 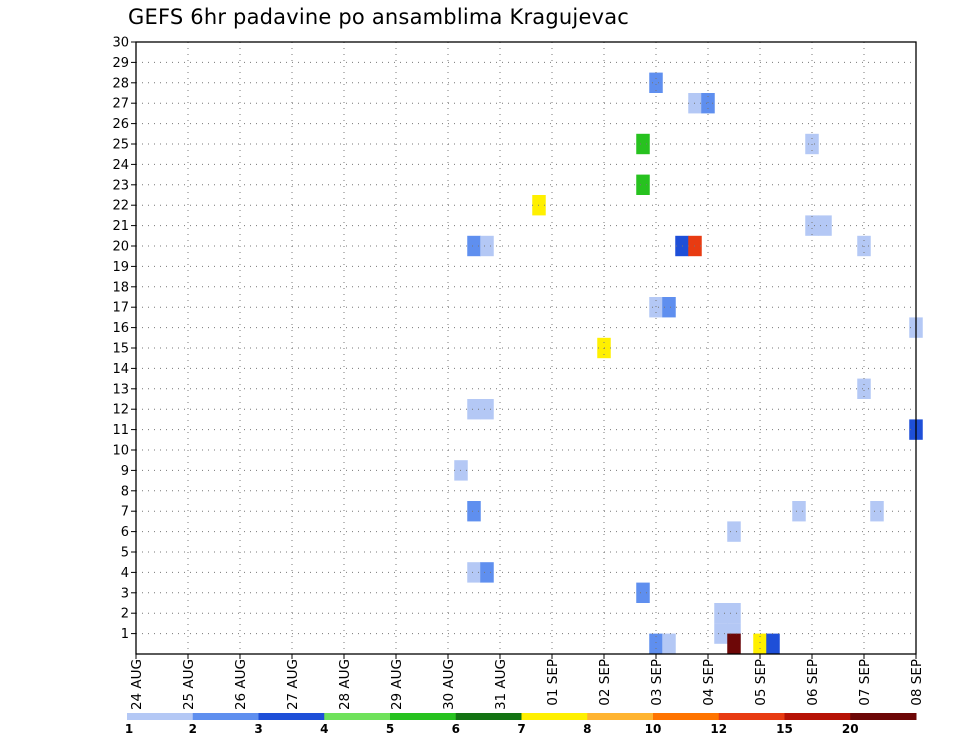 What do you see at coordinates (761, 682) in the screenshot?
I see `x-tick-label: 05 SEP` at bounding box center [761, 682].